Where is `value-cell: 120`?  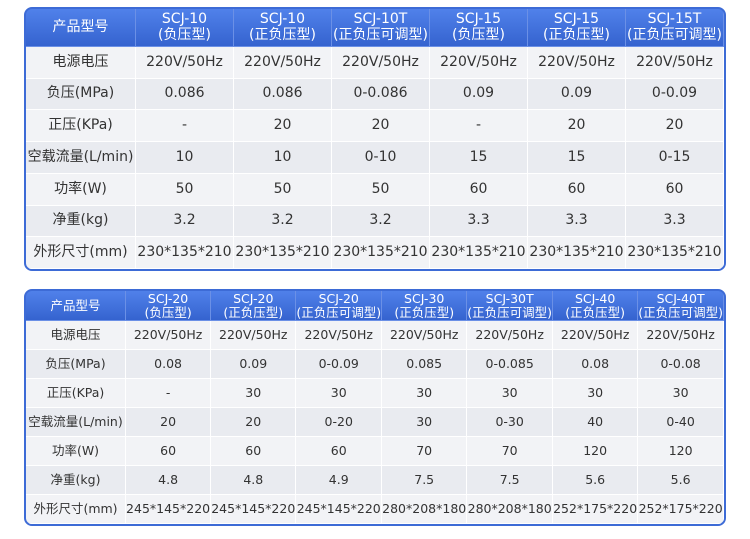 value-cell: 120 is located at coordinates (681, 451).